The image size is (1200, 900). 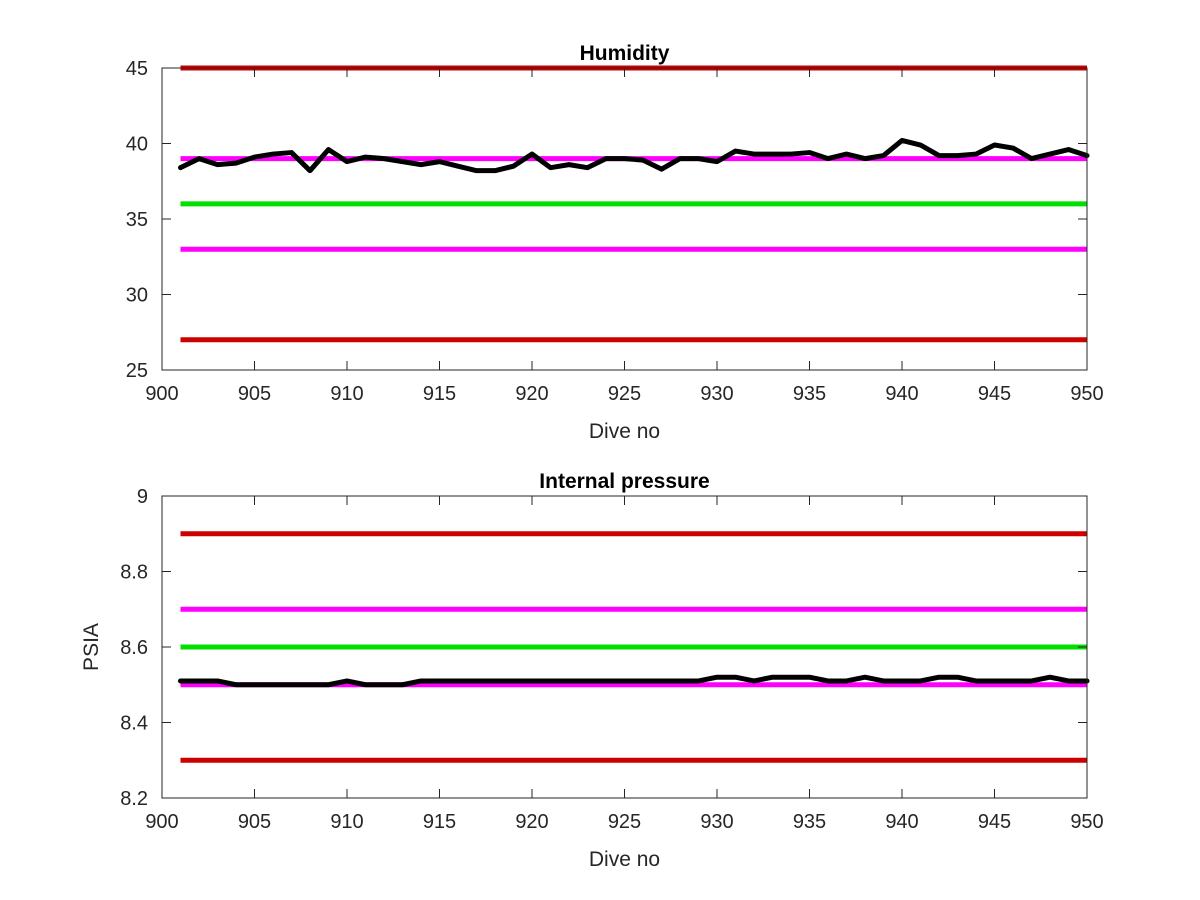 What do you see at coordinates (91, 647) in the screenshot?
I see `y-axis-label: PSIA` at bounding box center [91, 647].